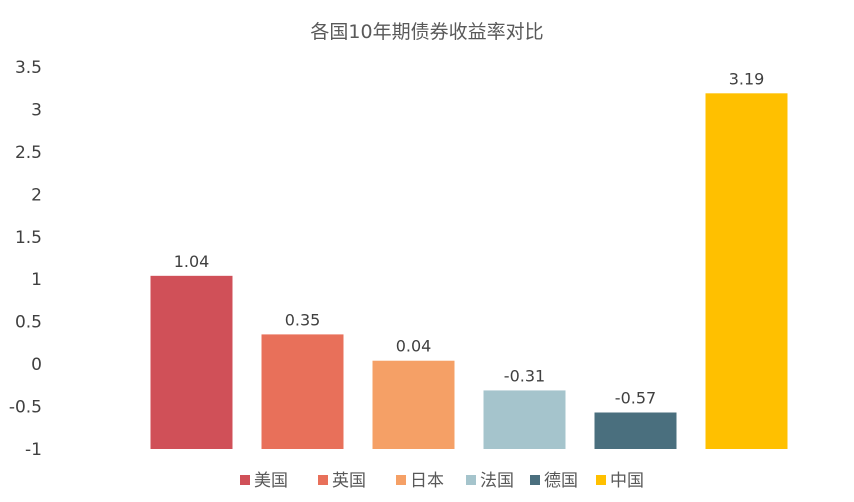 The height and width of the screenshot is (502, 854). What do you see at coordinates (25, 408) in the screenshot?
I see `y-tick-label: -0.5` at bounding box center [25, 408].